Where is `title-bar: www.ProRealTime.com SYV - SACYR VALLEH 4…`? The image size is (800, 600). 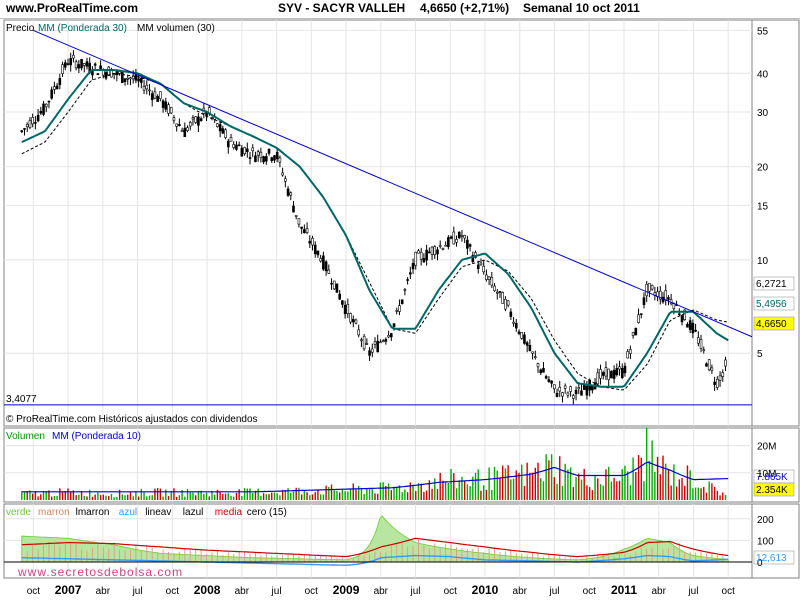 title-bar: www.ProRealTime.com SYV - SACYR VALLEH 4… is located at coordinates (400, 9).